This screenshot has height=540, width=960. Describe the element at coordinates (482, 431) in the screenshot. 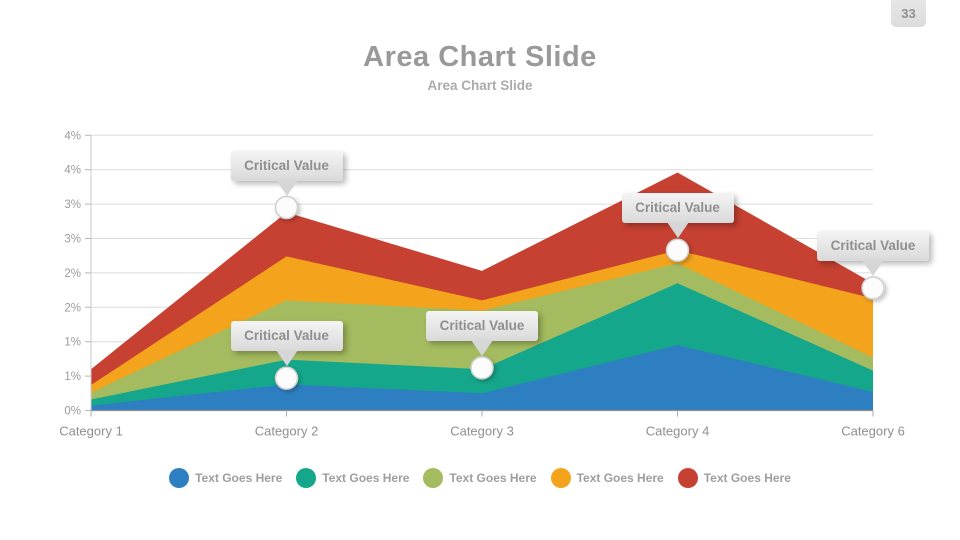

I see `x-axis-category-label: Category 3` at that location.